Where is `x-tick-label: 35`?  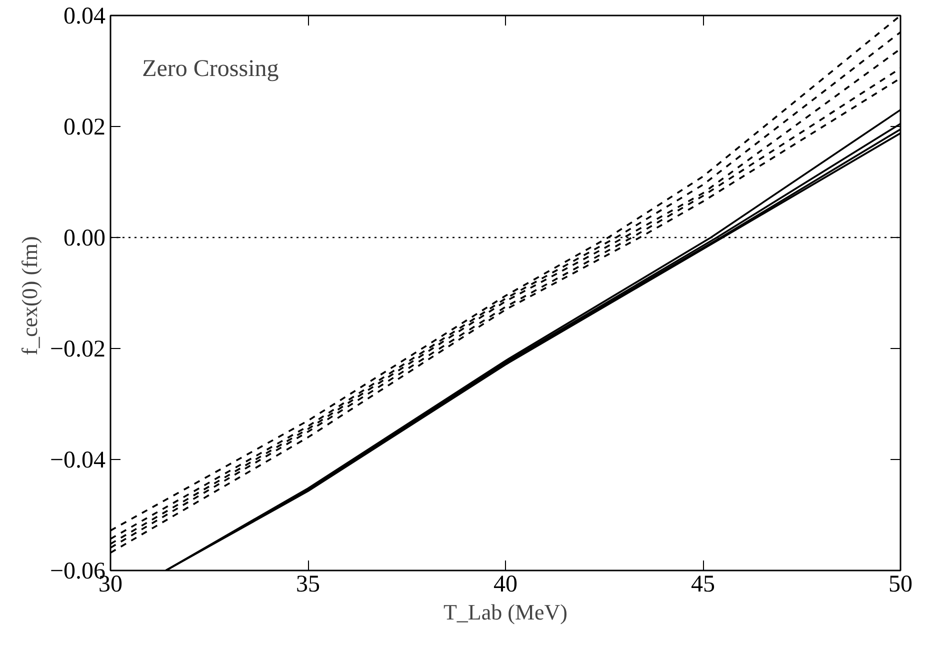
x-tick-label: 35 is located at coordinates (308, 585).